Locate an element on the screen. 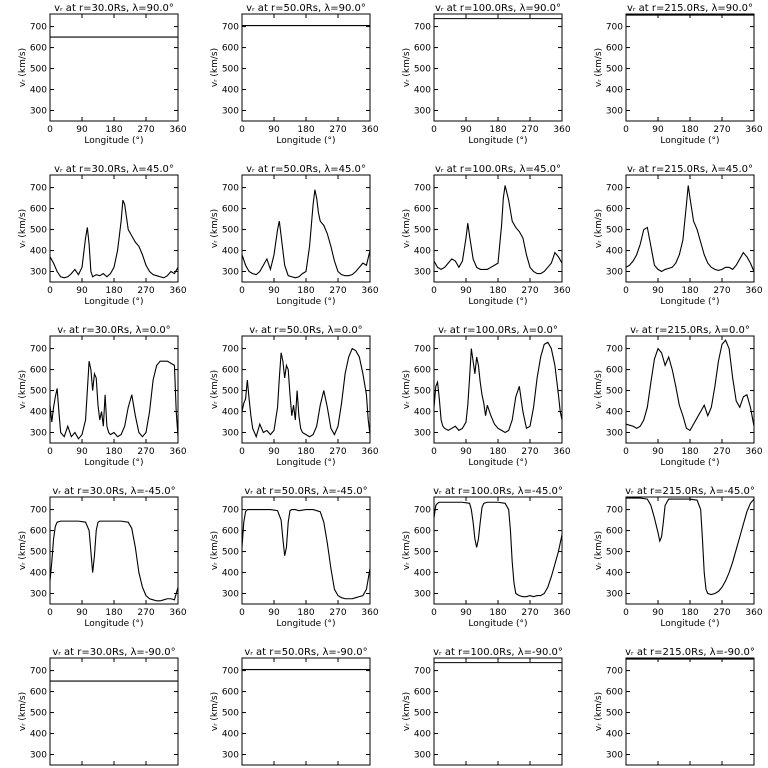 This screenshot has height=768, width=768. panel-title: vᵣ at r=30.0Rs, λ=-45.0° is located at coordinates (113, 491).